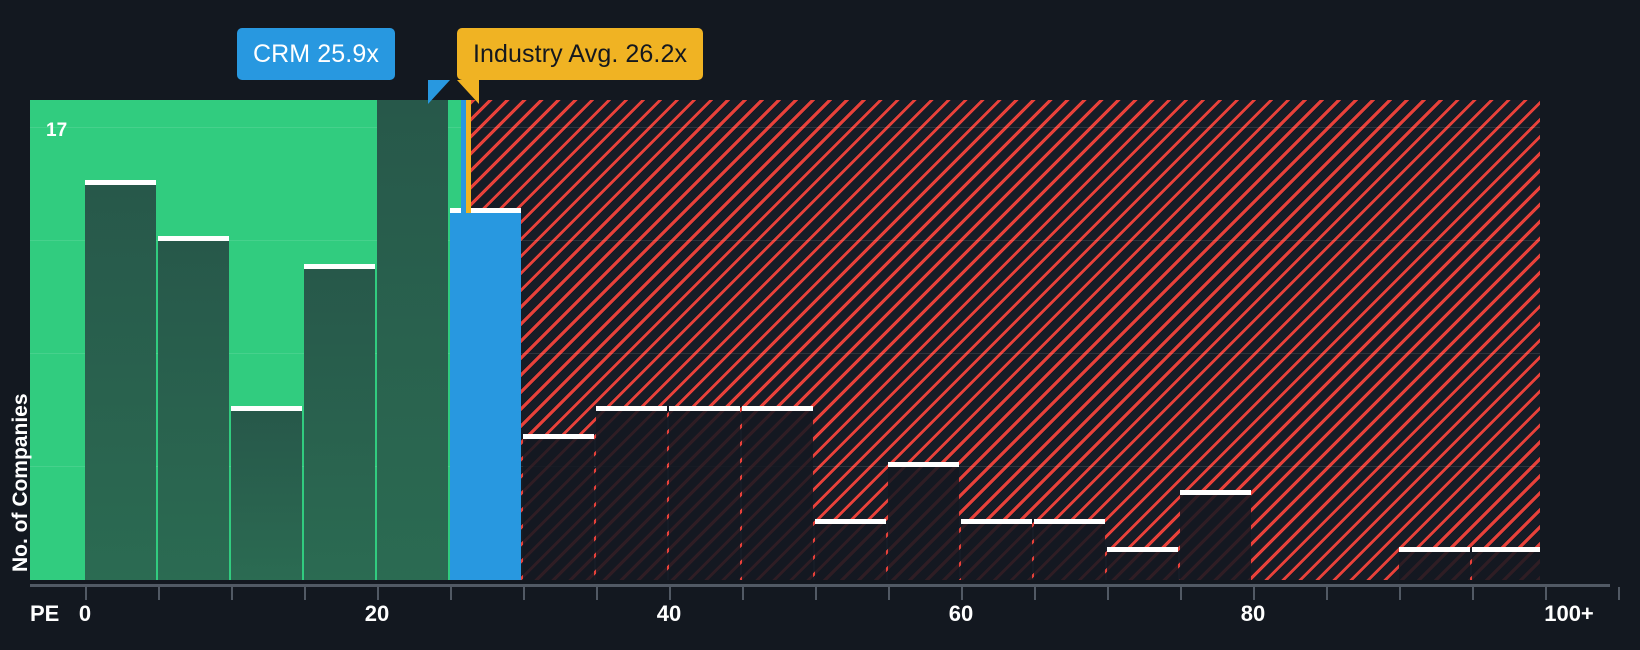 The height and width of the screenshot is (650, 1640). I want to click on x-axis-label-20: 20, so click(377, 613).